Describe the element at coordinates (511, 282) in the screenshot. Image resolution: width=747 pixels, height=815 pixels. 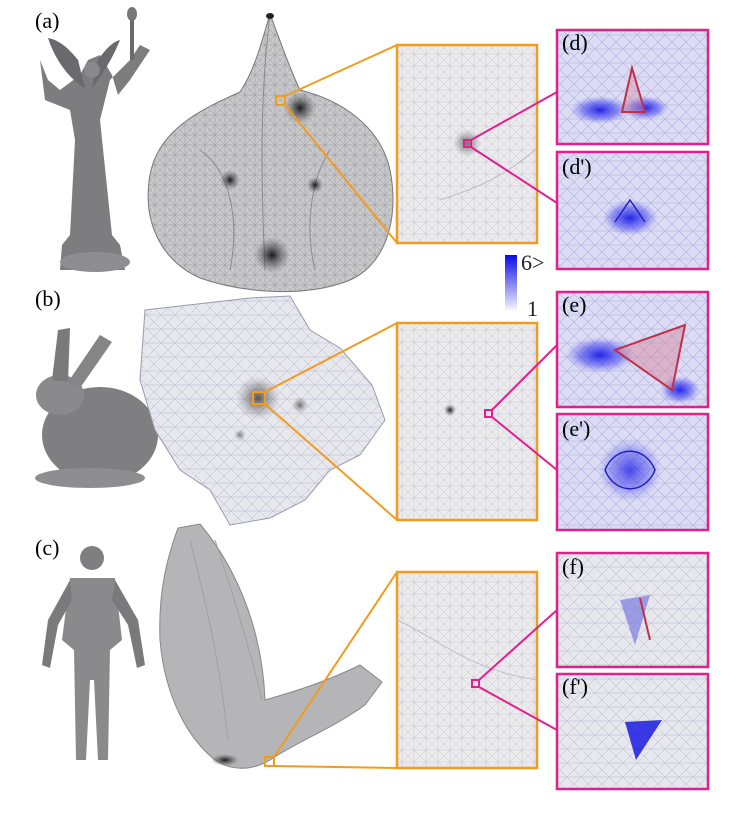
I see `colorbar-gradient` at that location.